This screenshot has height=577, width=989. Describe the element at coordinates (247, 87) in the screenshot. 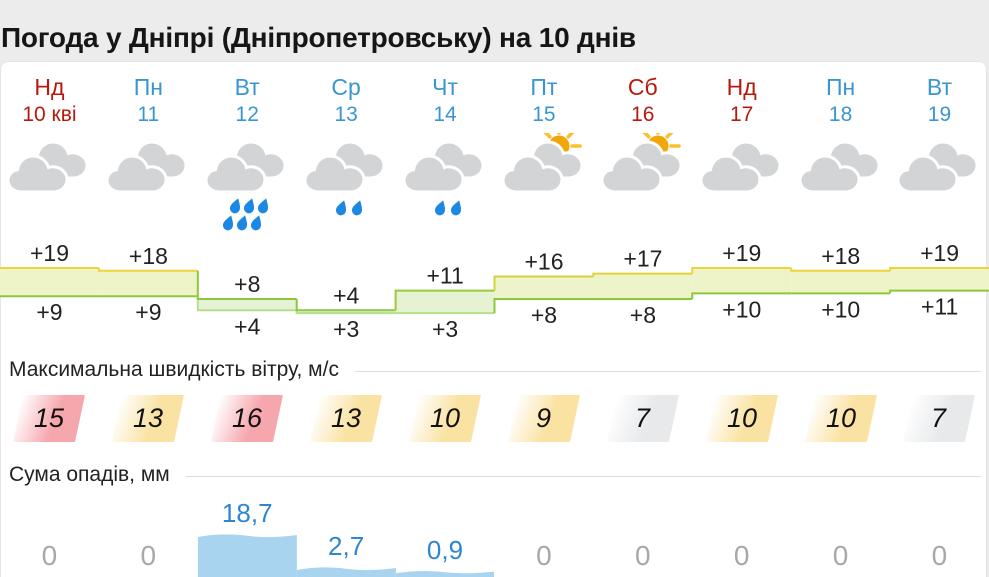

I see `day-name: Вт` at that location.